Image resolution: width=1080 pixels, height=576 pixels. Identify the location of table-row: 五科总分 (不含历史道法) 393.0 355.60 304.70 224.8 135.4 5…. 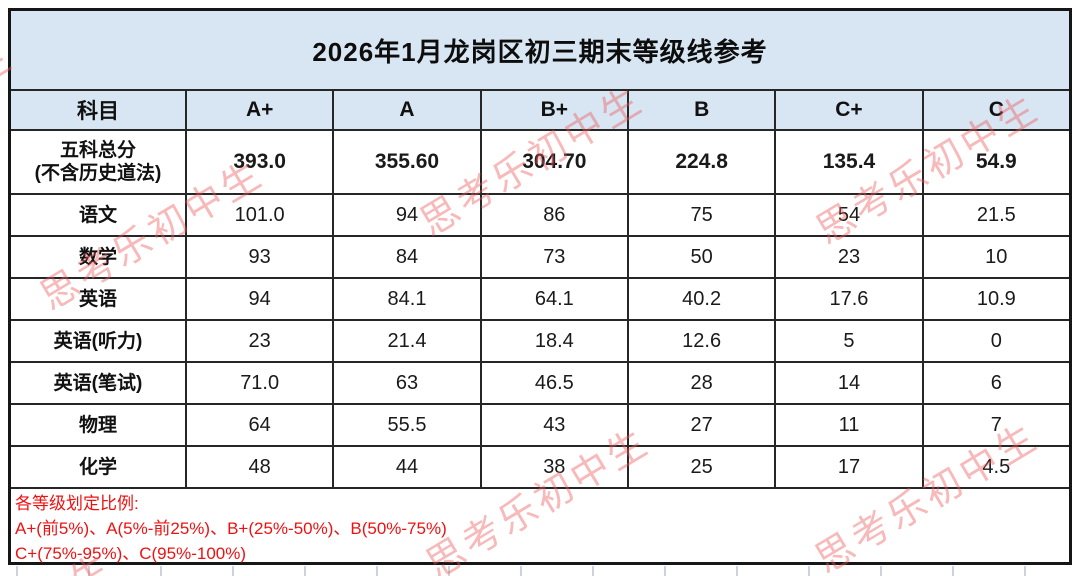
(540, 161).